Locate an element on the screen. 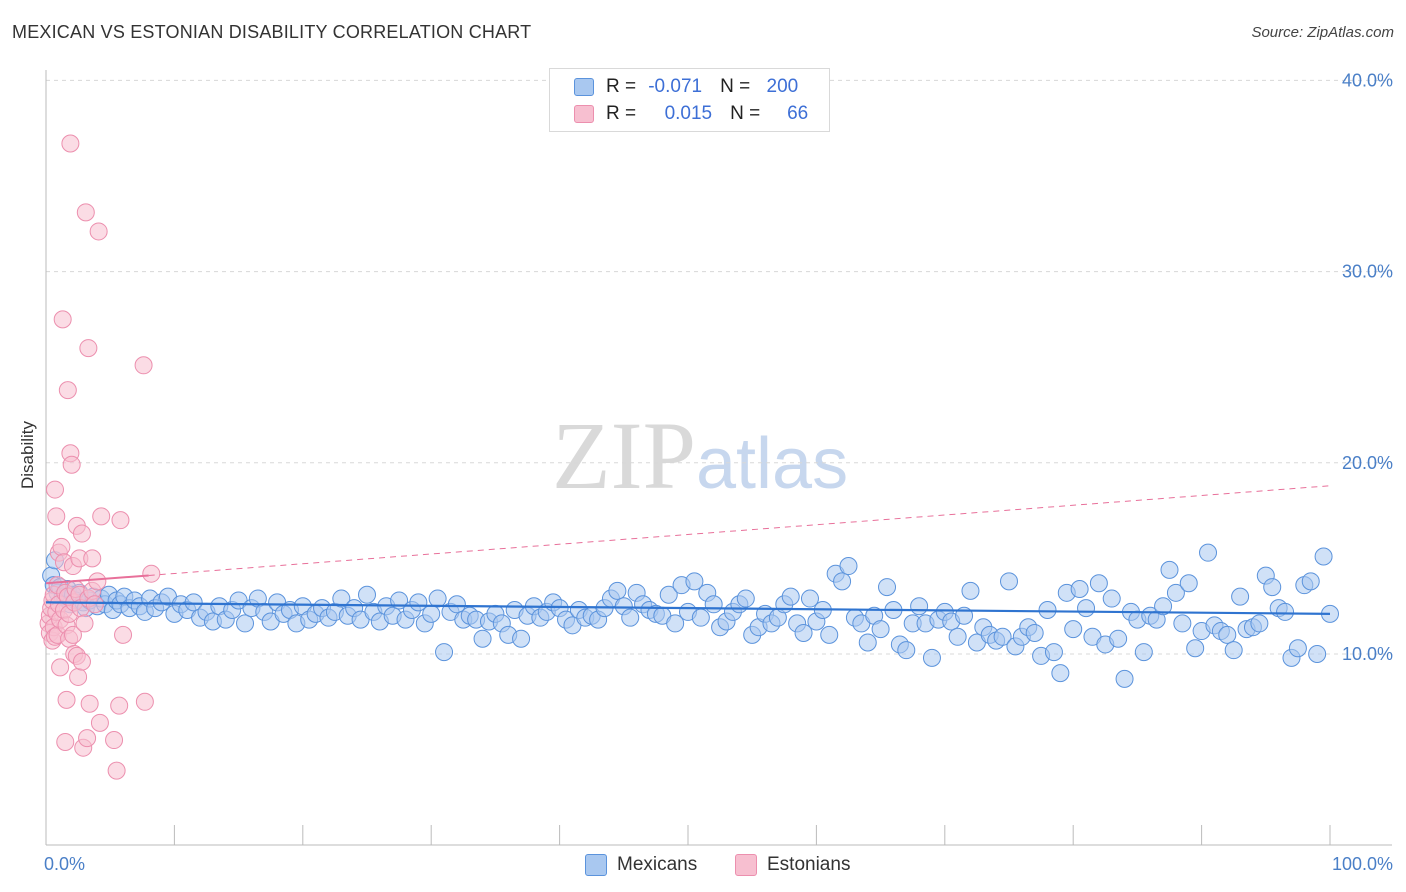 This screenshot has width=1406, height=892. estonians-r-value: 0.015 is located at coordinates (688, 113).